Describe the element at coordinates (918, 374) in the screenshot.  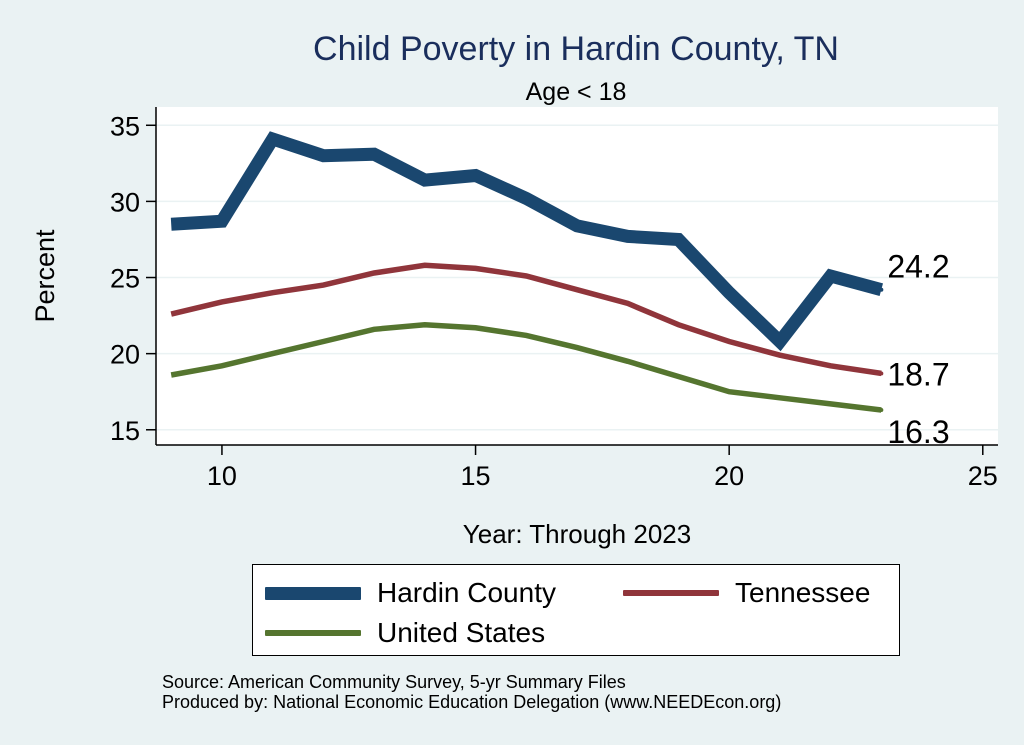
I see `end-label-tennessee: 18.7` at that location.